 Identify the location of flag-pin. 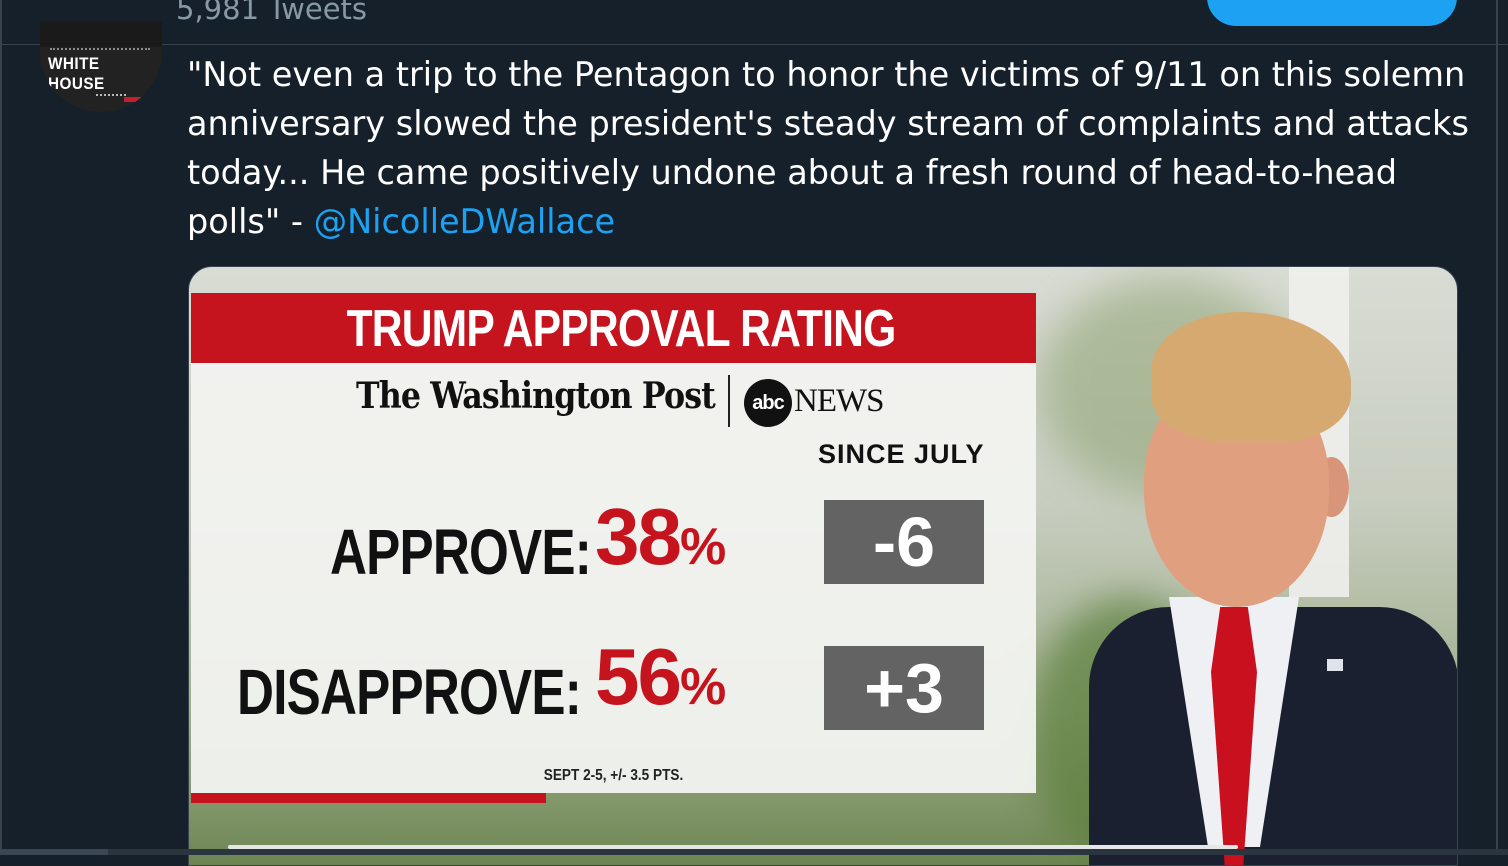
(1335, 665).